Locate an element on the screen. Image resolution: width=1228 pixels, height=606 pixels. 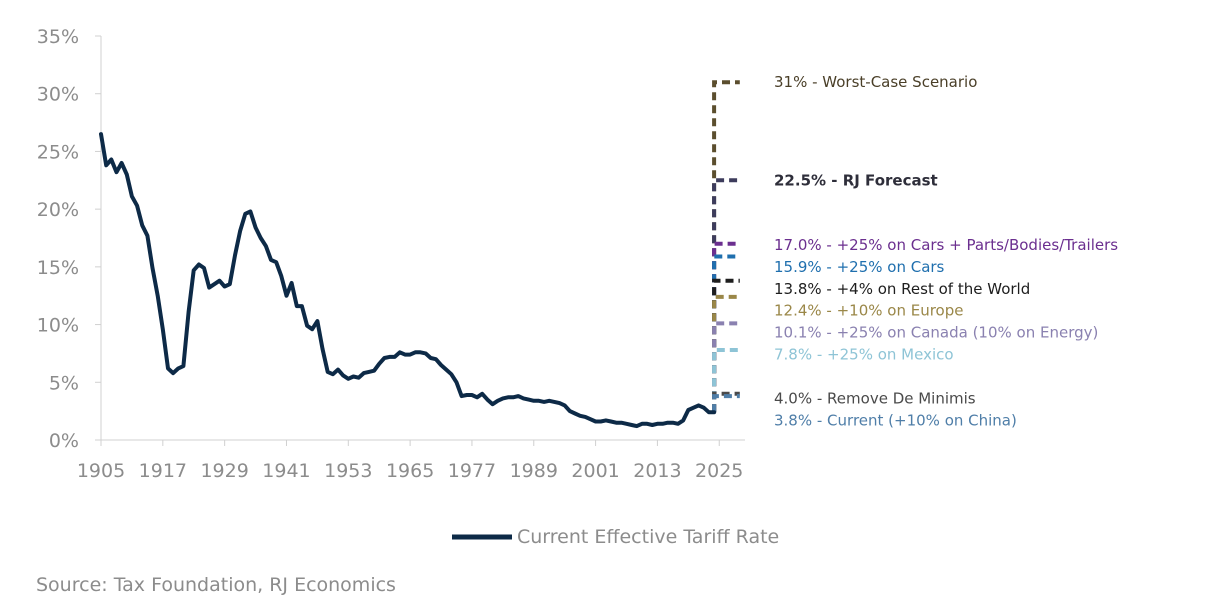
x-tick-label: 2001 is located at coordinates (595, 471).